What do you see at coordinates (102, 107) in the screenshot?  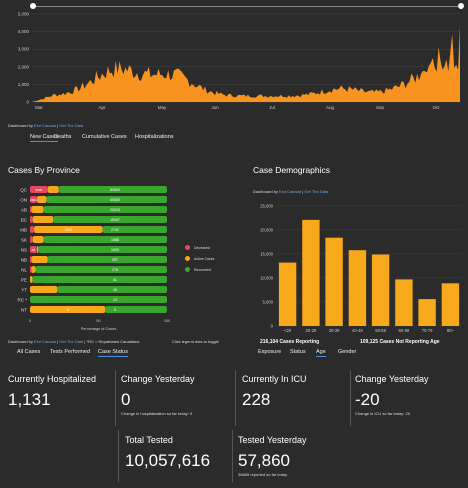 I see `top-x-tick: Apr` at bounding box center [102, 107].